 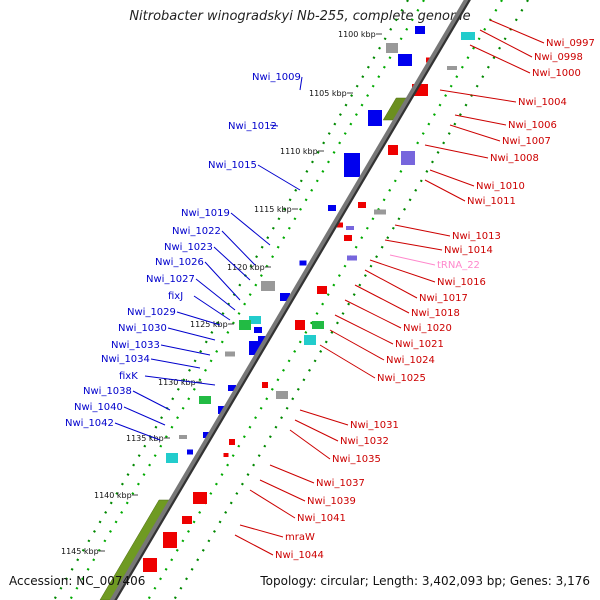 What do you see at coordinates (170, 279) in the screenshot?
I see `forward-gene-label: Nwi_1027` at bounding box center [170, 279].